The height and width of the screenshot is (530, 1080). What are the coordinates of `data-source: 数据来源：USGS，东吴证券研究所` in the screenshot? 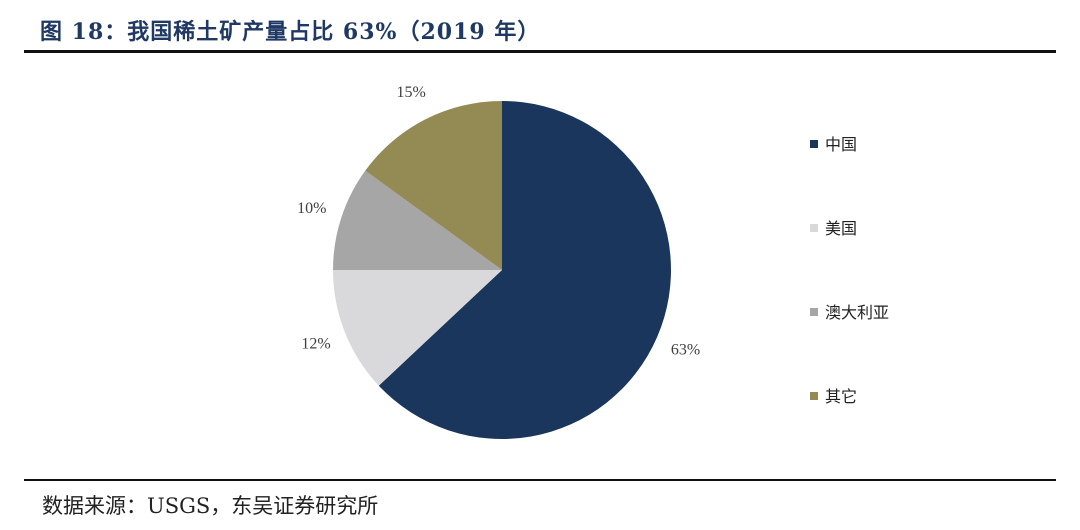 It's located at (210, 506).